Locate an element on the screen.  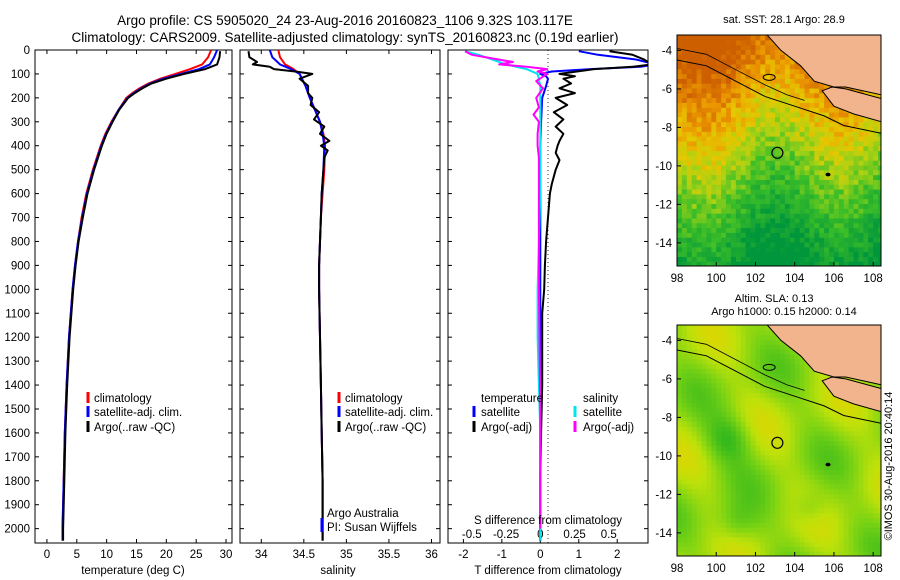
x-tick-label: 35 is located at coordinates (346, 555).